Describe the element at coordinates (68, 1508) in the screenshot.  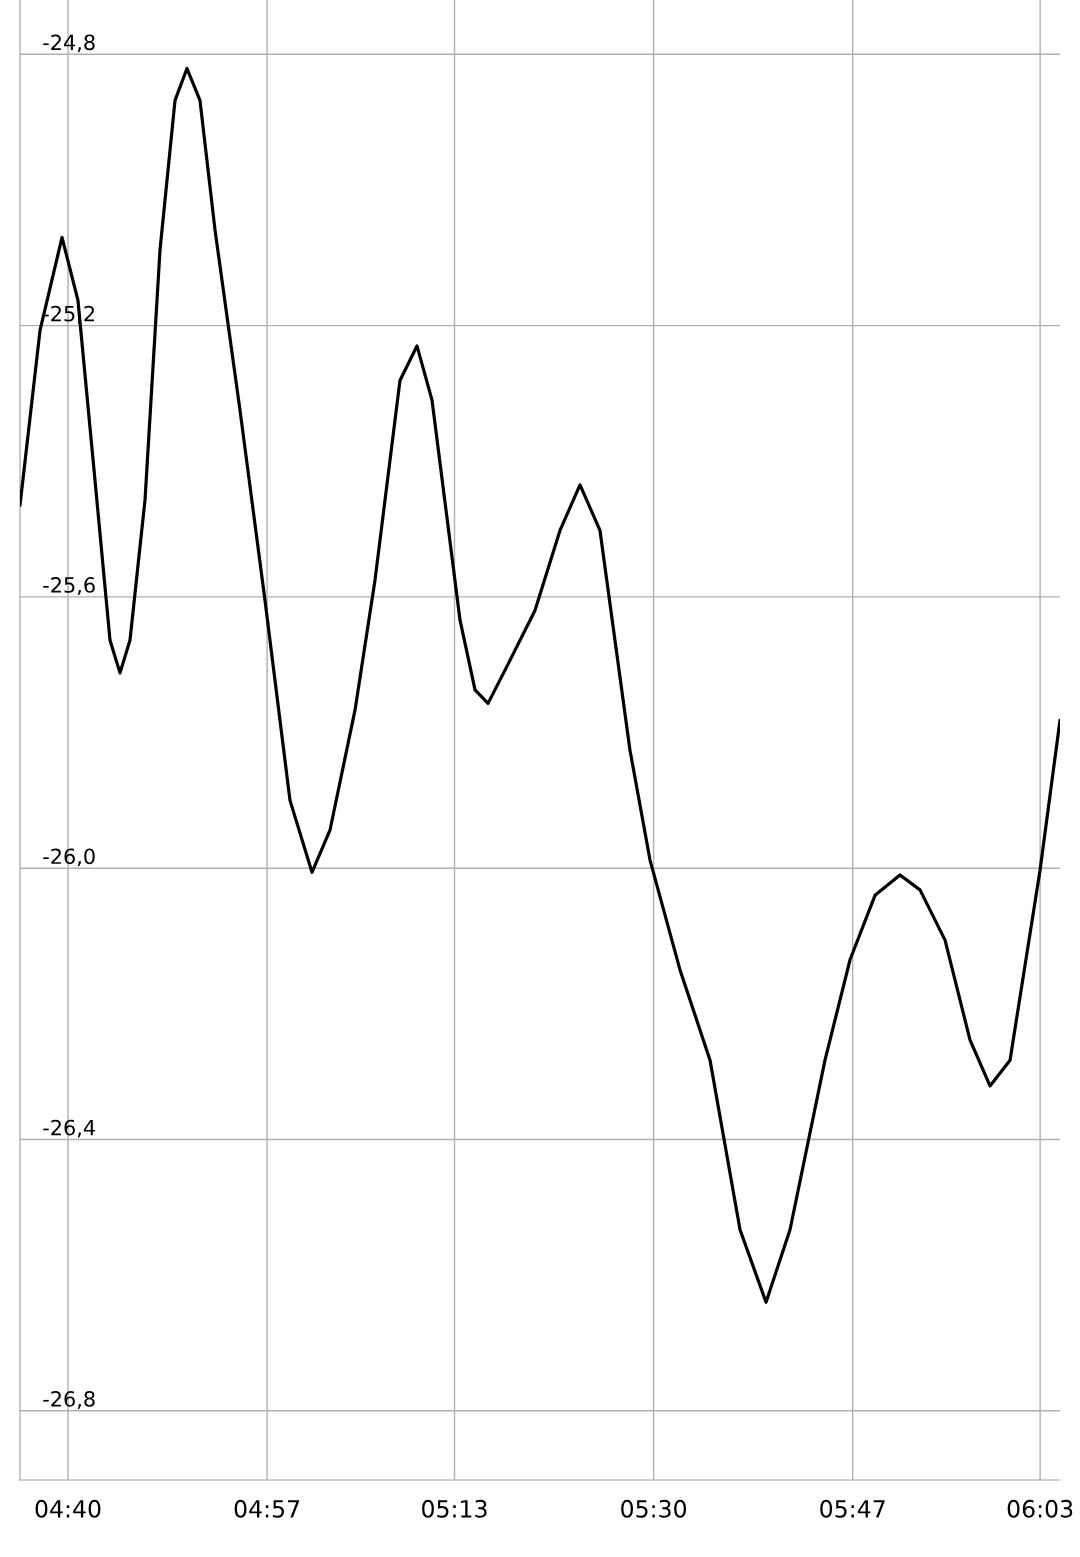
I see `x-tick-label: 04:40` at that location.